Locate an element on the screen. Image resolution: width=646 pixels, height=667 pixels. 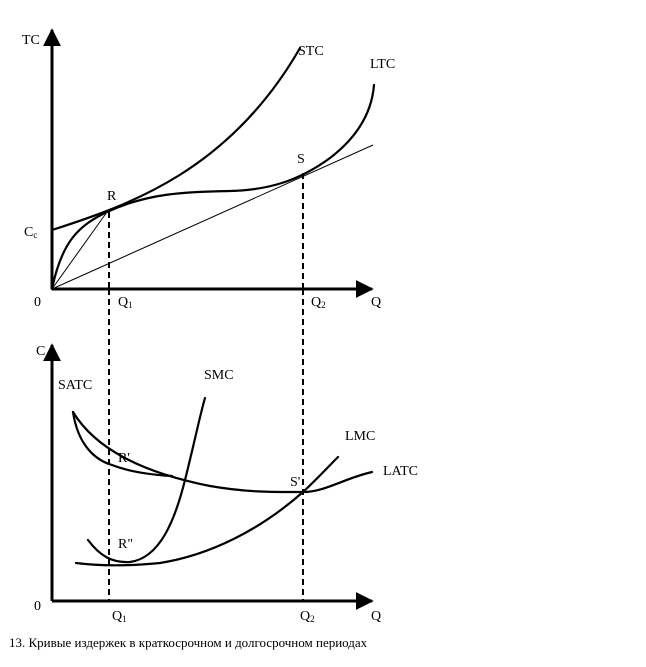
stc-curve is located at coordinates (176, 139).